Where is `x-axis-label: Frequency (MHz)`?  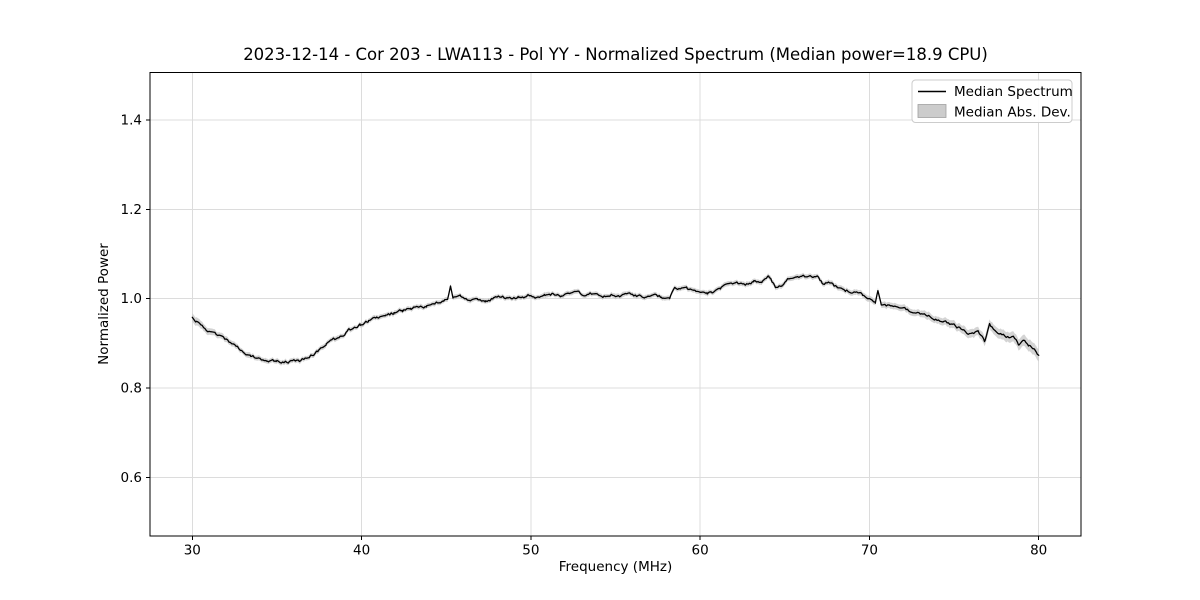
x-axis-label: Frequency (MHz) is located at coordinates (615, 567).